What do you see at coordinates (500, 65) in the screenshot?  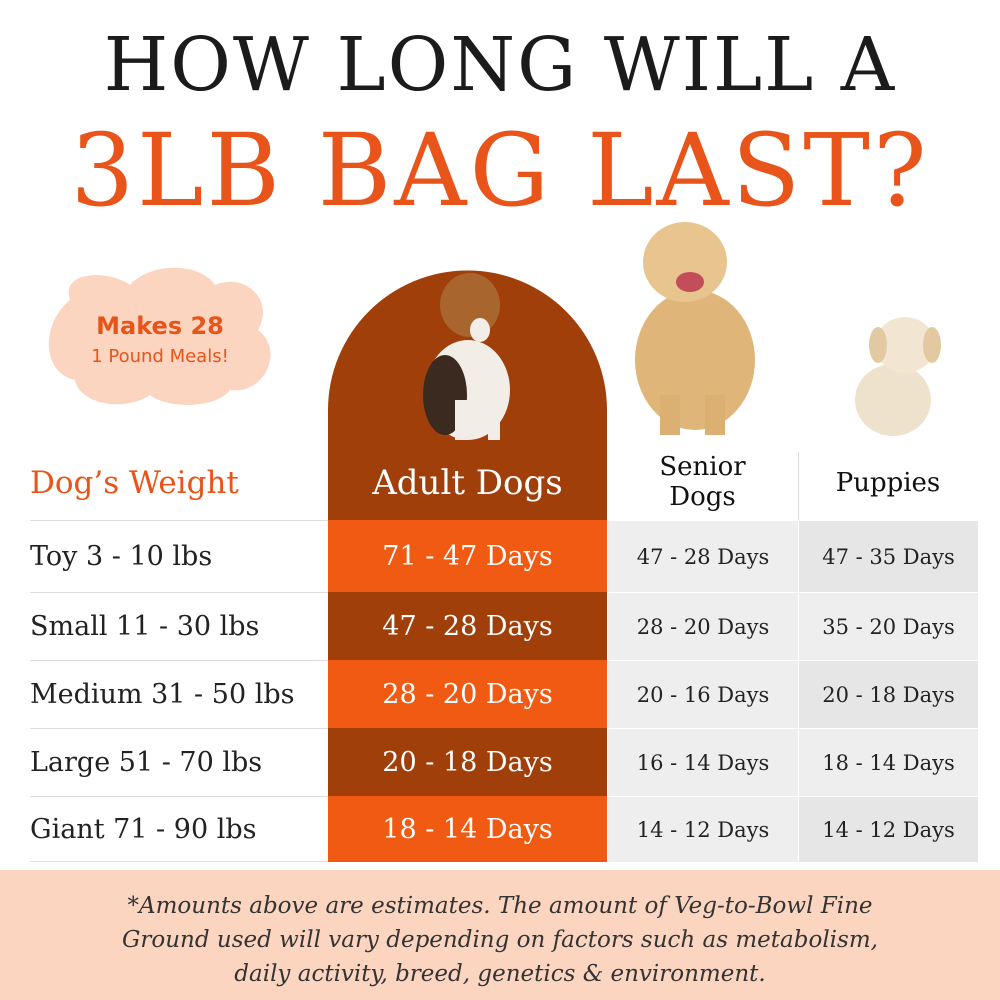 I see `title-line-1: HOW LONG WILL A` at bounding box center [500, 65].